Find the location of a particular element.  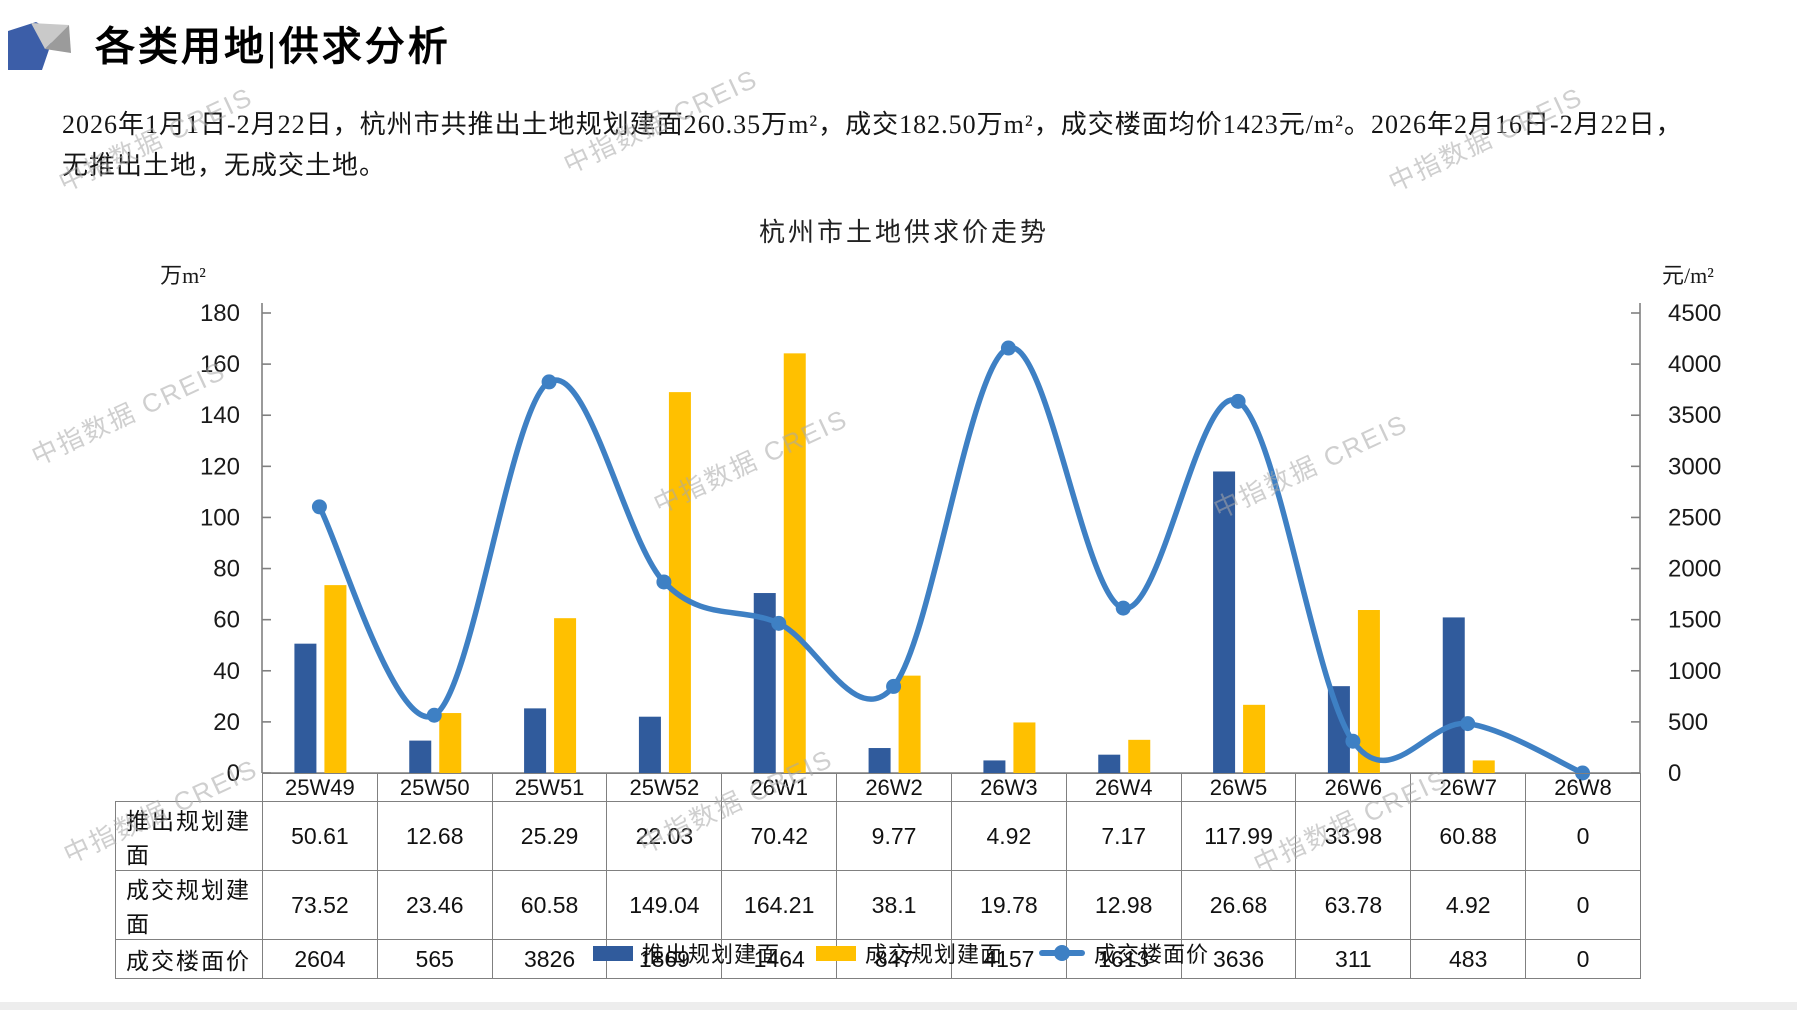

right-axis-tick-label: 1500 is located at coordinates (1694, 620).